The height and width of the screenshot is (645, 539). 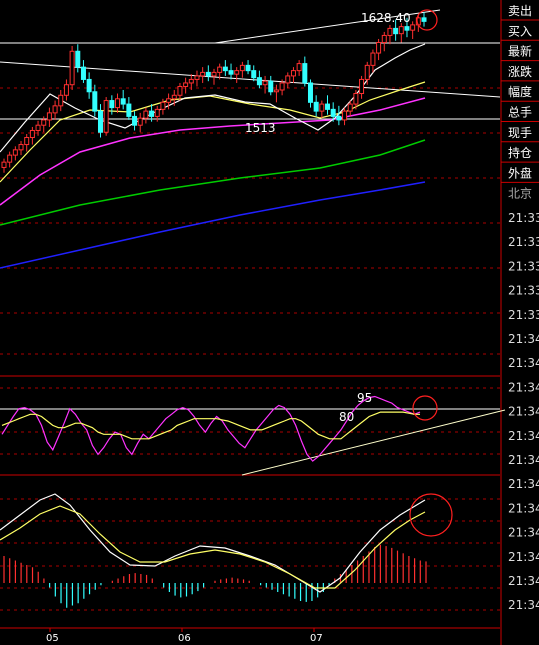 What do you see at coordinates (520, 133) in the screenshot?
I see `side-panel-label: 现手` at bounding box center [520, 133].